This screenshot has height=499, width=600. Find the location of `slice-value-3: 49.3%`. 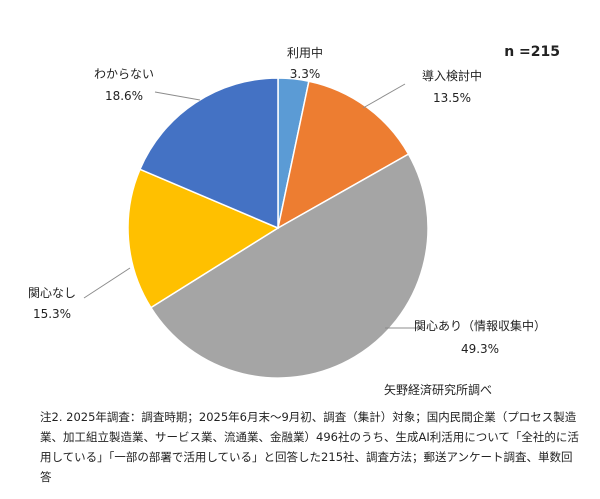

slice-value-3: 49.3% is located at coordinates (480, 349).